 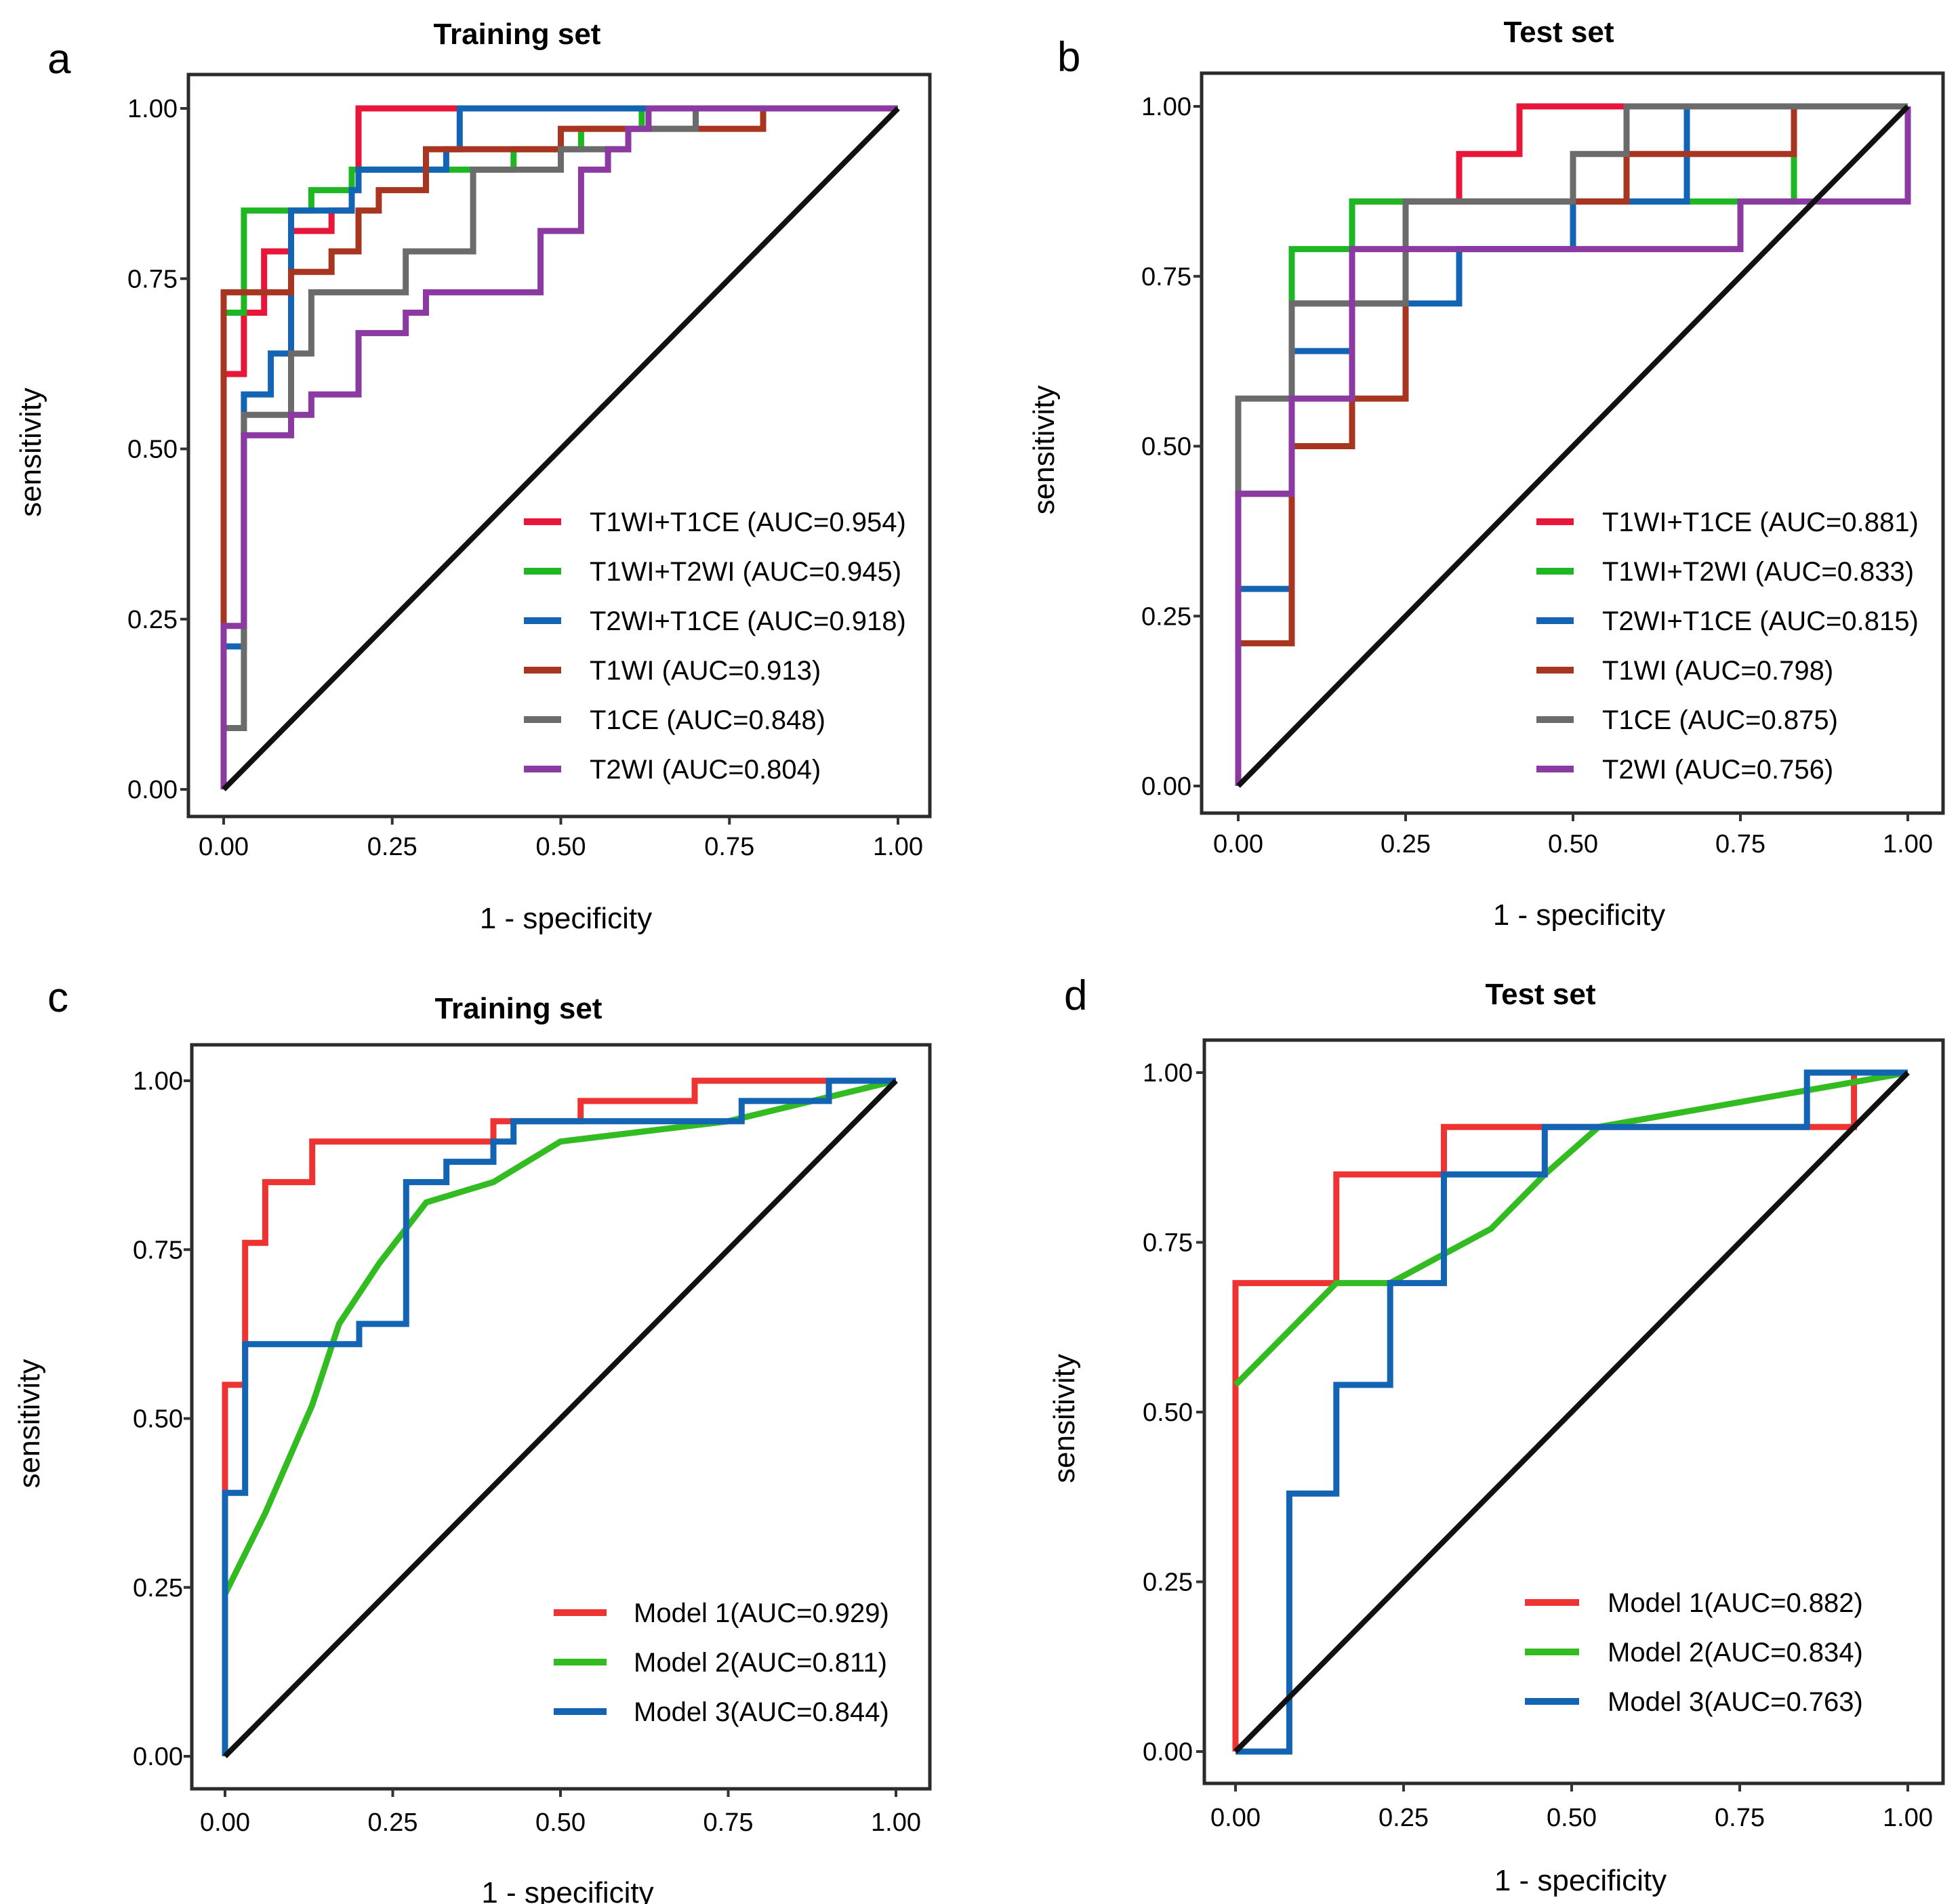 I want to click on legend-entry: T1WI+T2WI (AUC=0.833), so click(x=1758, y=572).